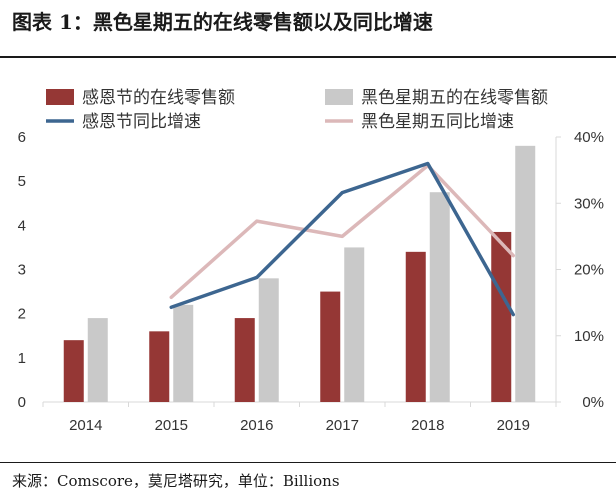 Image resolution: width=616 pixels, height=498 pixels. What do you see at coordinates (256, 425) in the screenshot?
I see `x-tick-label: 2016` at bounding box center [256, 425].